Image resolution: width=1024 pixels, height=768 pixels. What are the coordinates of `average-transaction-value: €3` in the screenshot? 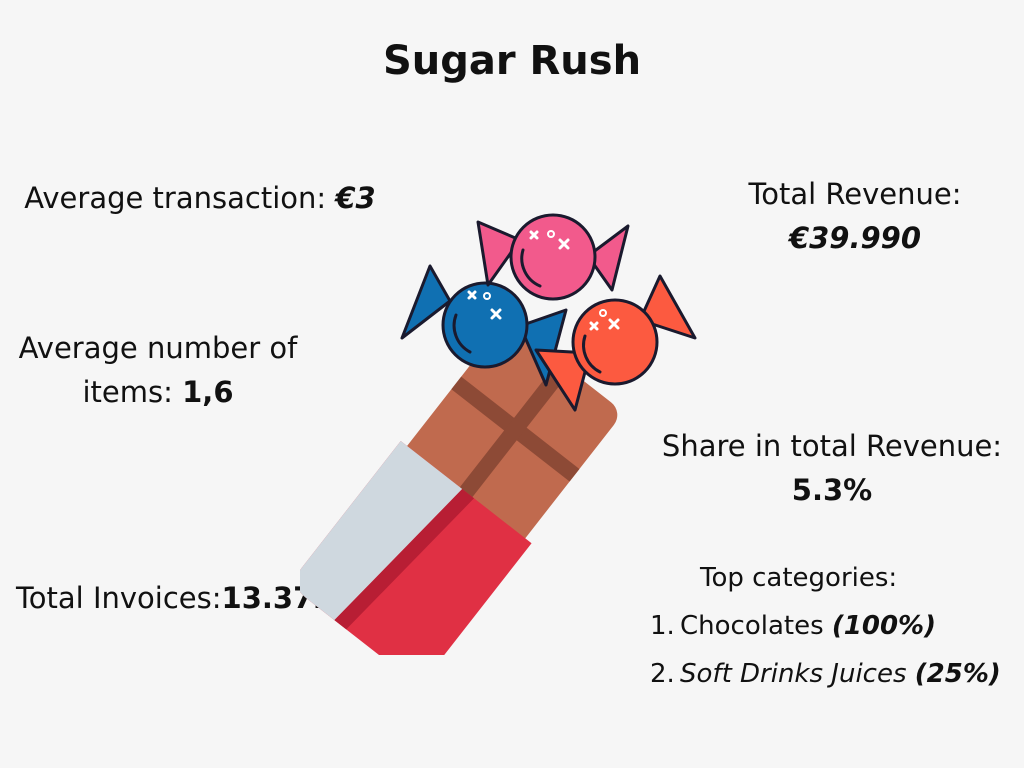 It's located at (355, 198).